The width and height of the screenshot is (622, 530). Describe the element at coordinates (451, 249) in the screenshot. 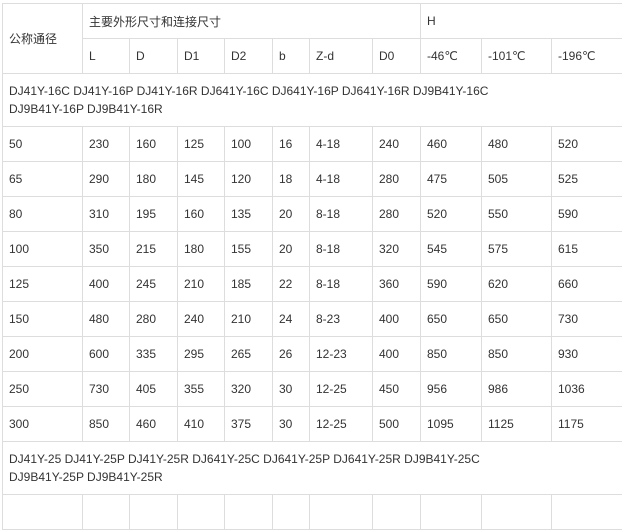

I see `table-cell: 545` at that location.